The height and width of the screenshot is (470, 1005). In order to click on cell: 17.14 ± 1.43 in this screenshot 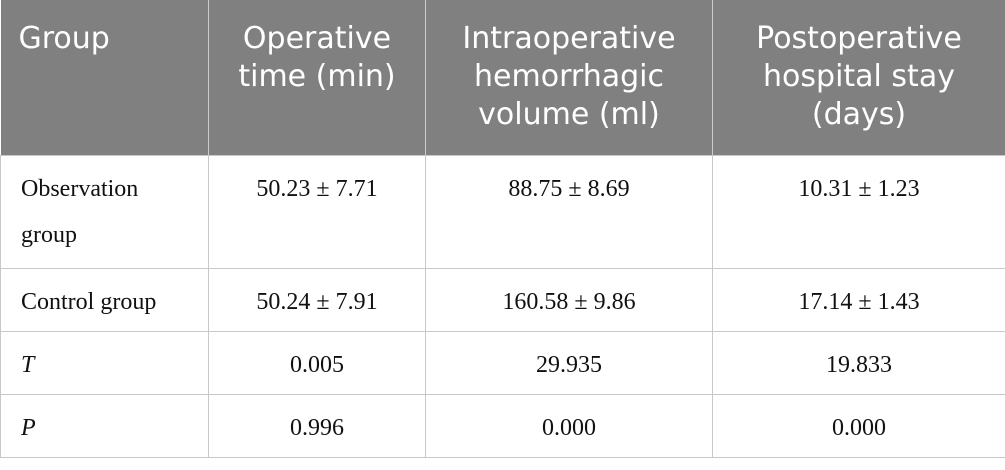, I will do `click(858, 299)`.